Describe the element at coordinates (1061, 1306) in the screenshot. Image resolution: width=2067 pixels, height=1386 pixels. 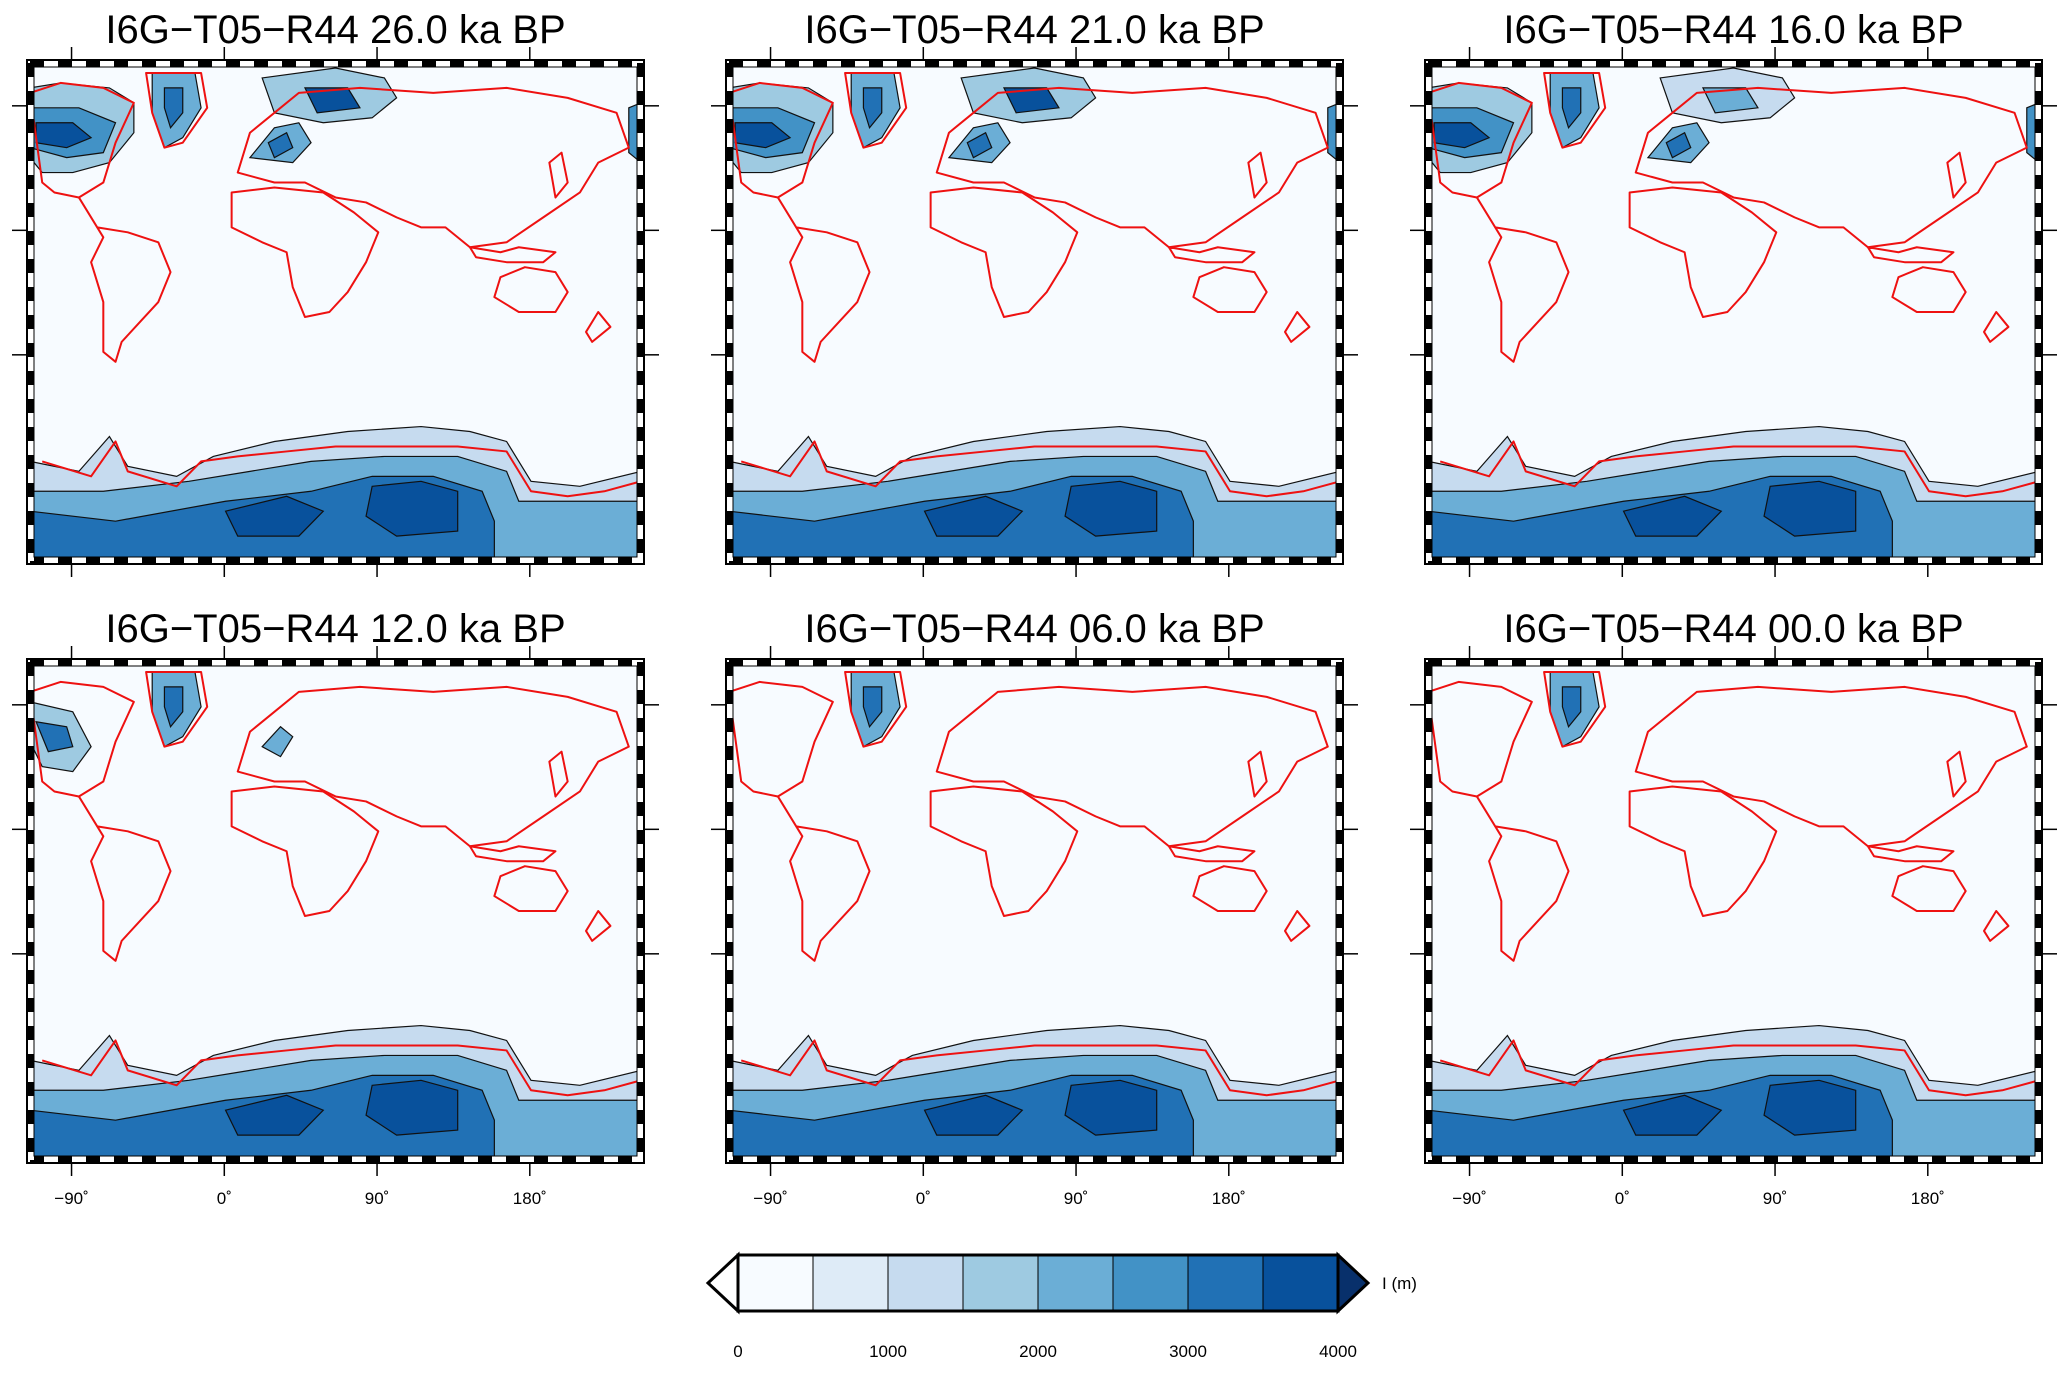
I see `colorbar: 0 1000 2000 3000 4000 I (m)` at that location.